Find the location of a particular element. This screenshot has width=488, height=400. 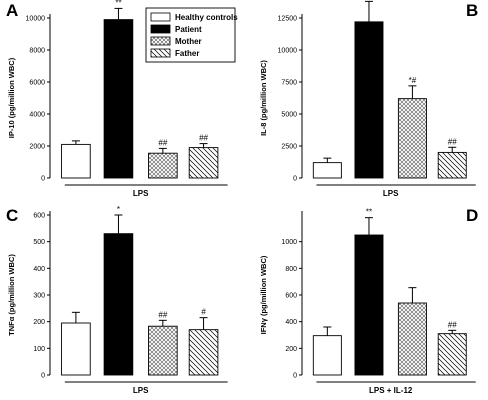

legend: Healthy controls Patient Mother Father is located at coordinates (191, 35).